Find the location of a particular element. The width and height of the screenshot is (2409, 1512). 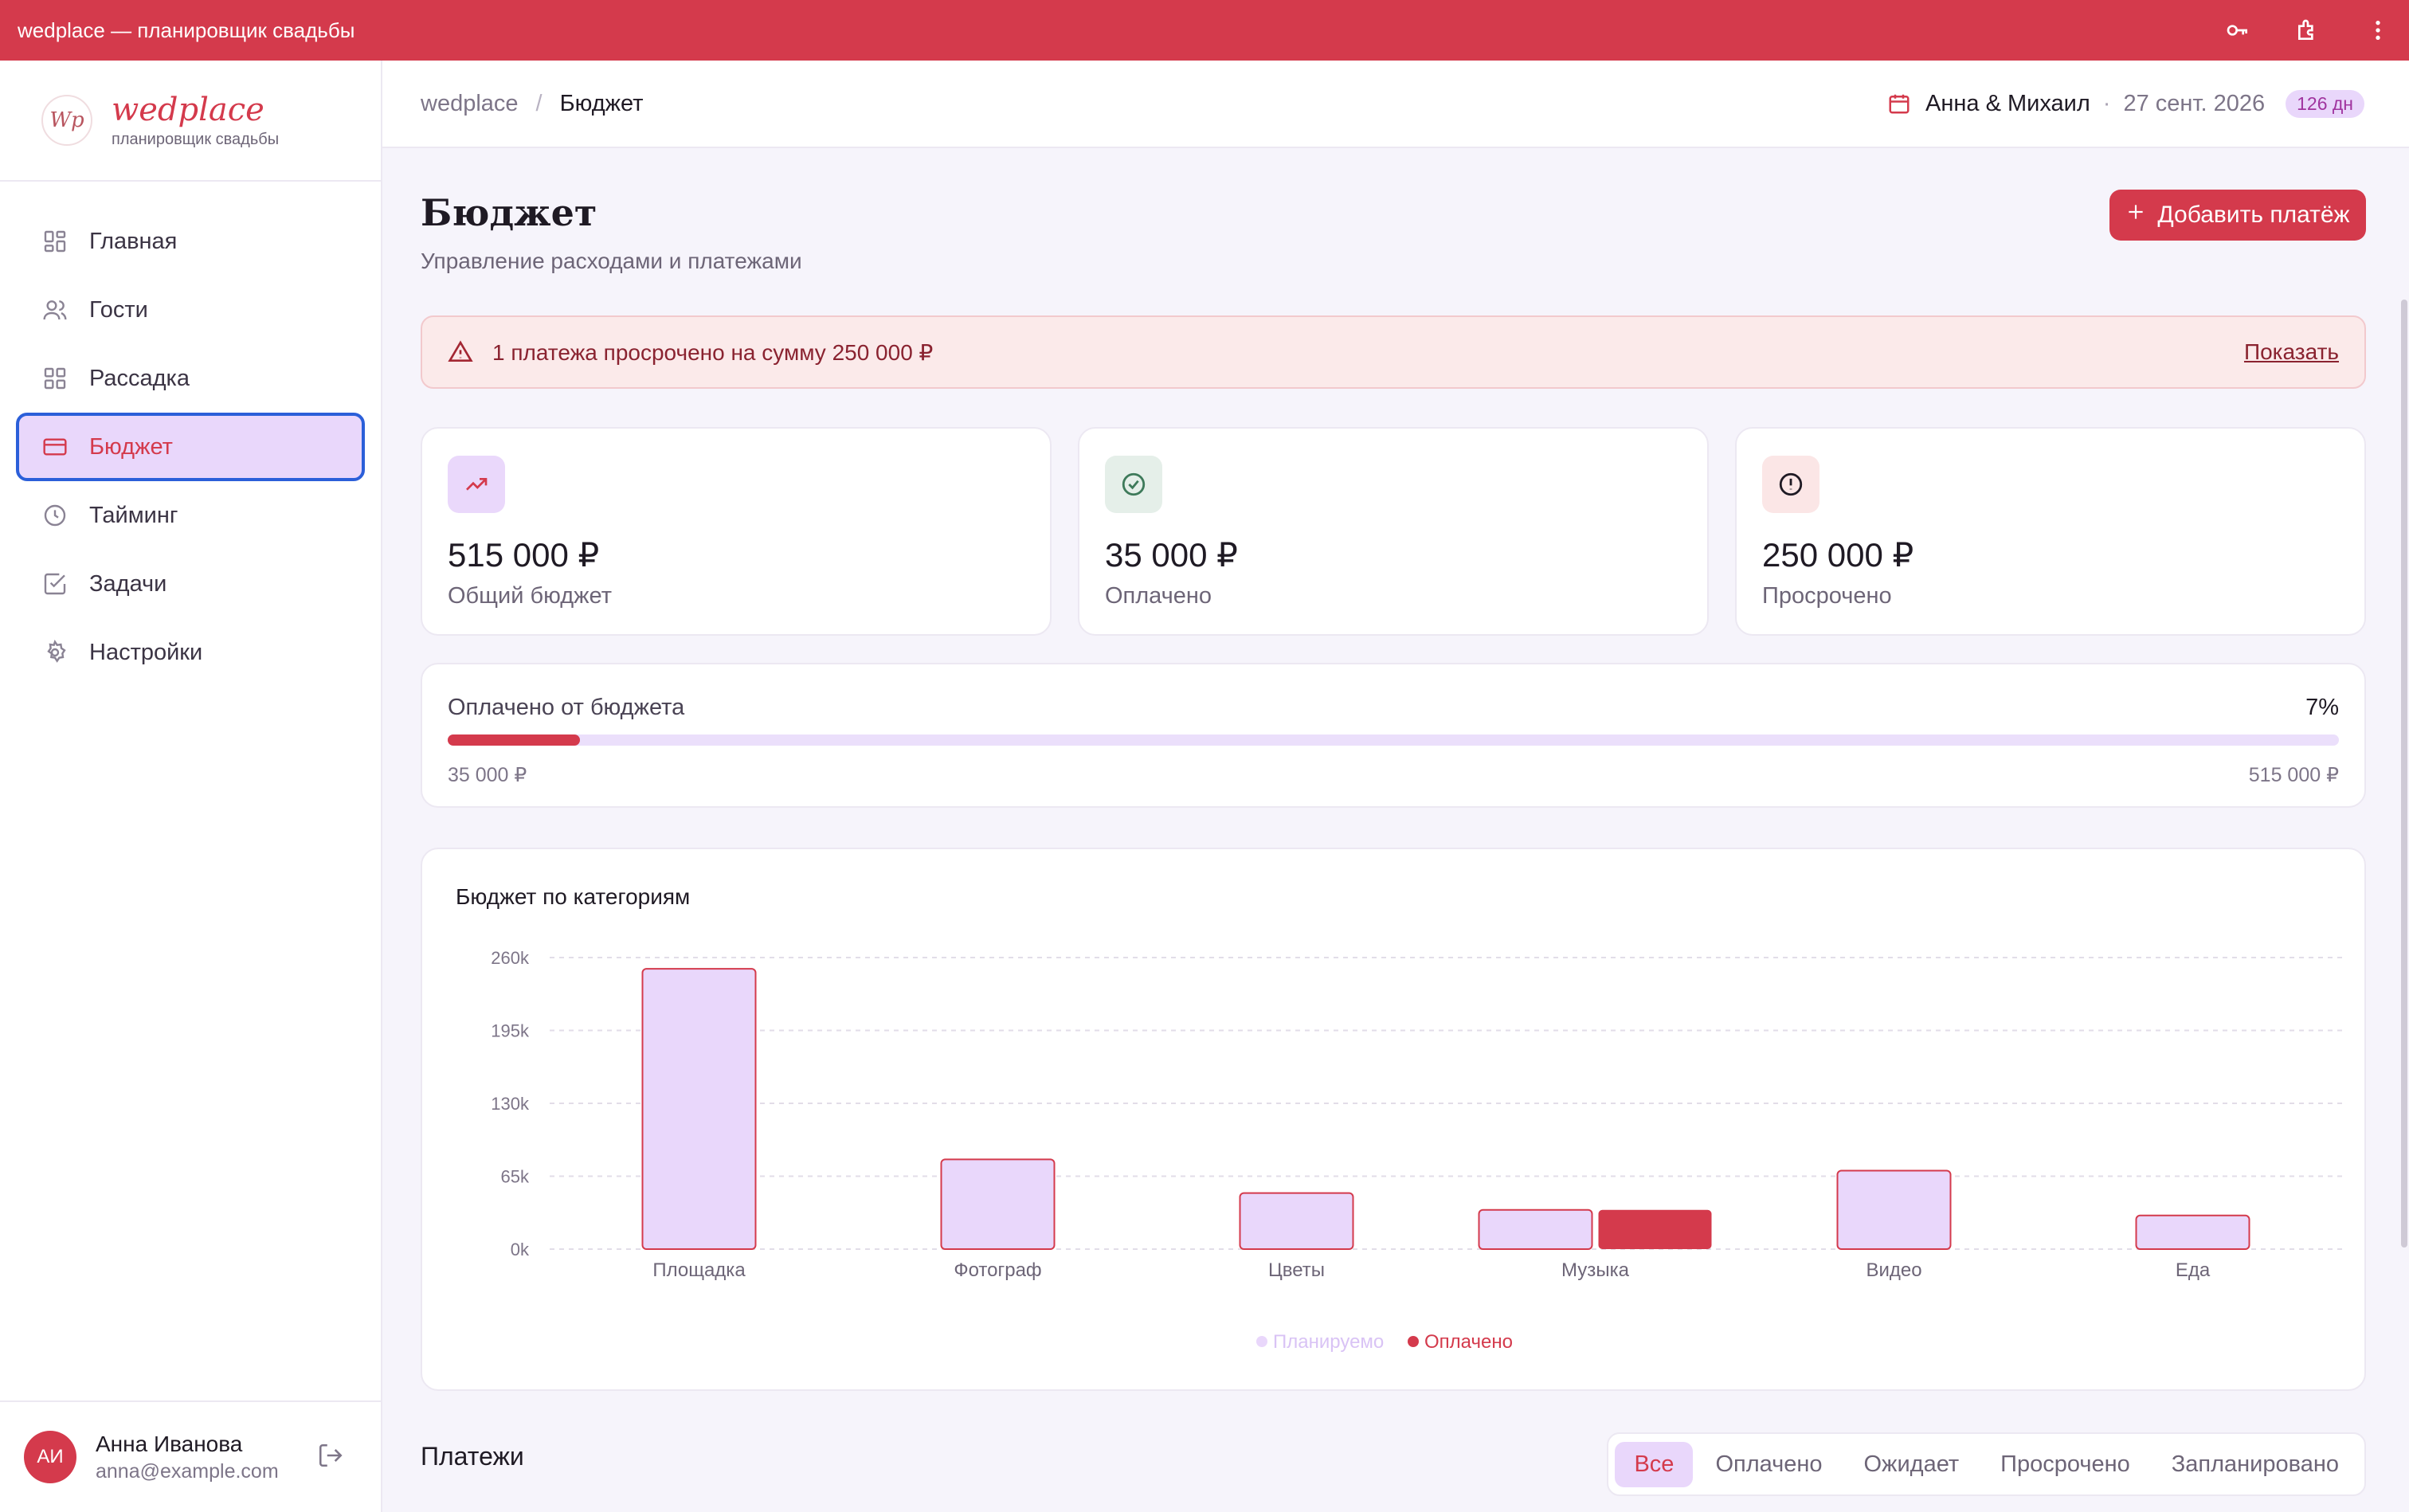

filter-overdue: Просрочено is located at coordinates (2065, 1464).